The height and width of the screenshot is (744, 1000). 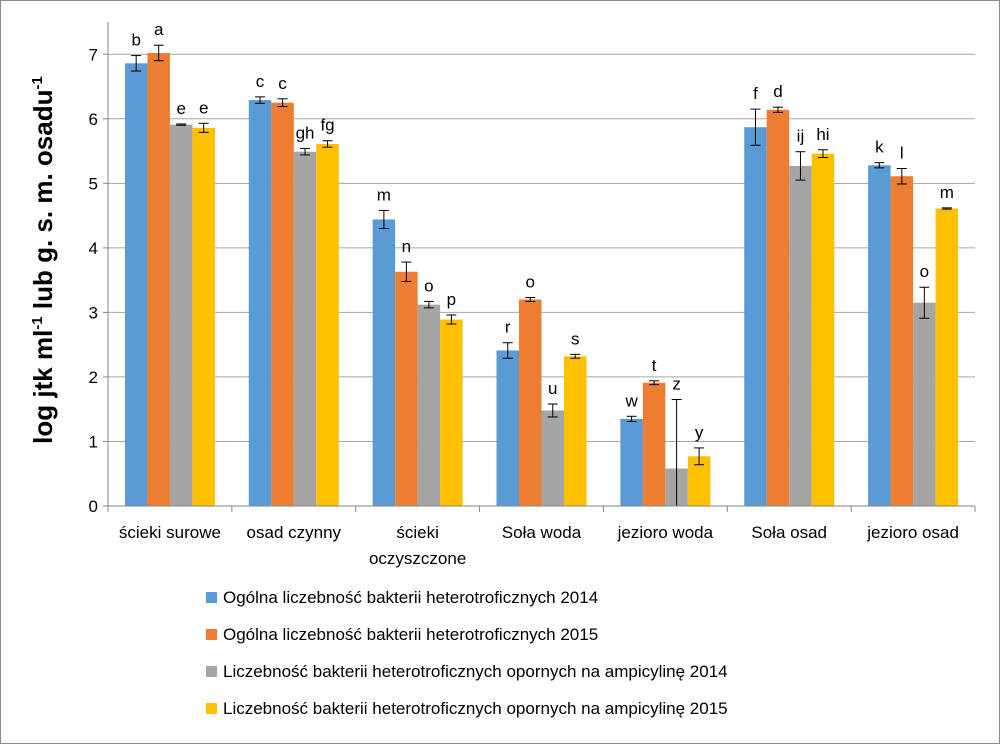 What do you see at coordinates (417, 532) in the screenshot?
I see `x-category-label: ścieki` at bounding box center [417, 532].